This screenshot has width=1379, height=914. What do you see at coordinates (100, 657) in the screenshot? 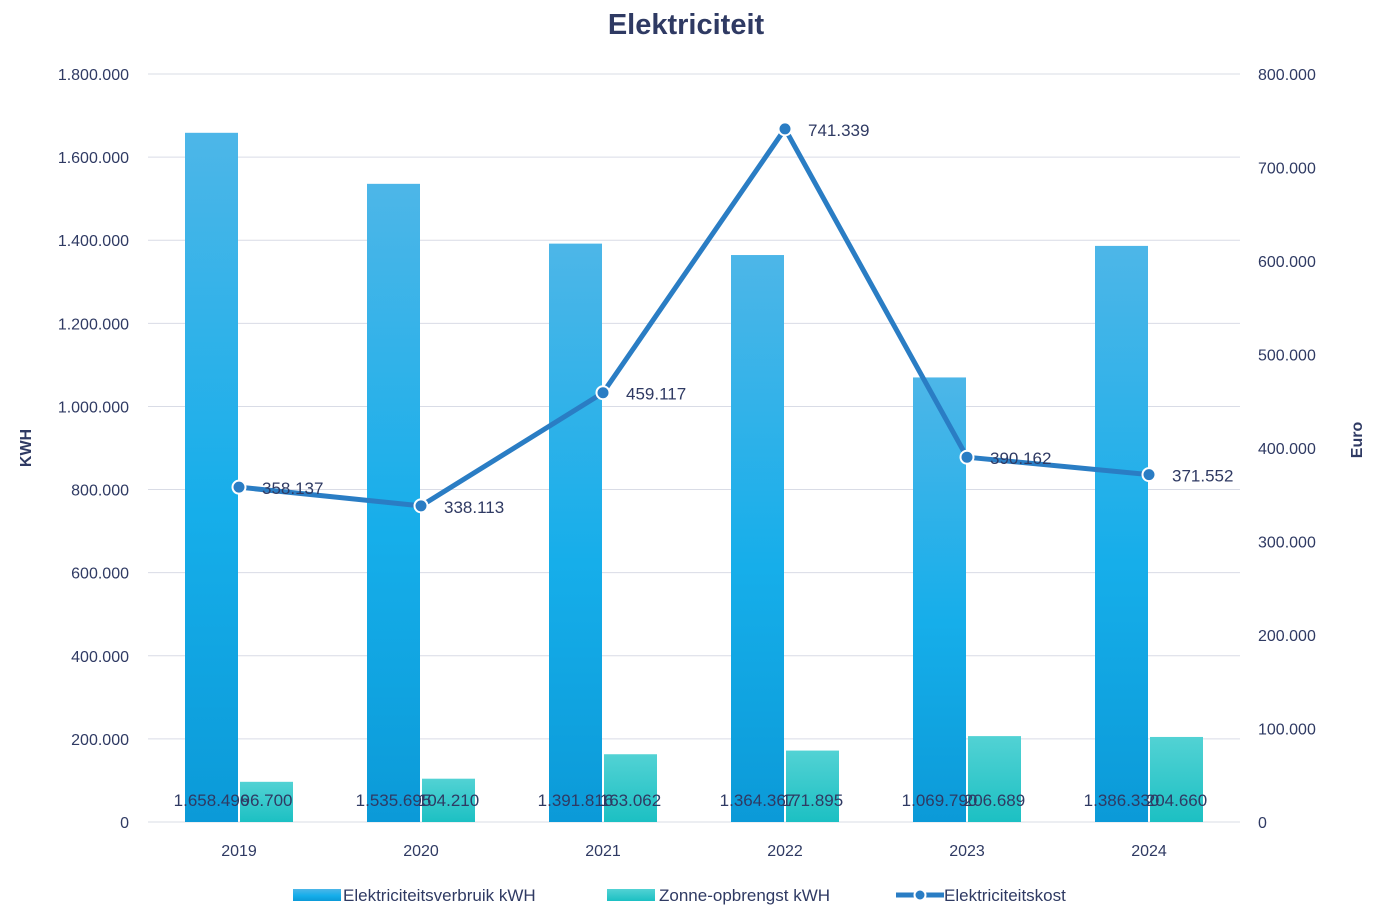
I see `y-tick-label: 400.000` at bounding box center [100, 657].